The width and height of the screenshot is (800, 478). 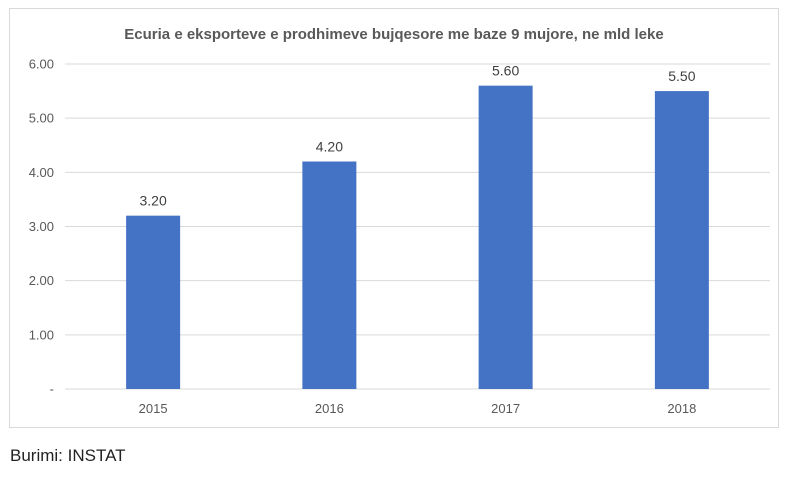 What do you see at coordinates (505, 237) in the screenshot?
I see `bar-2017` at bounding box center [505, 237].